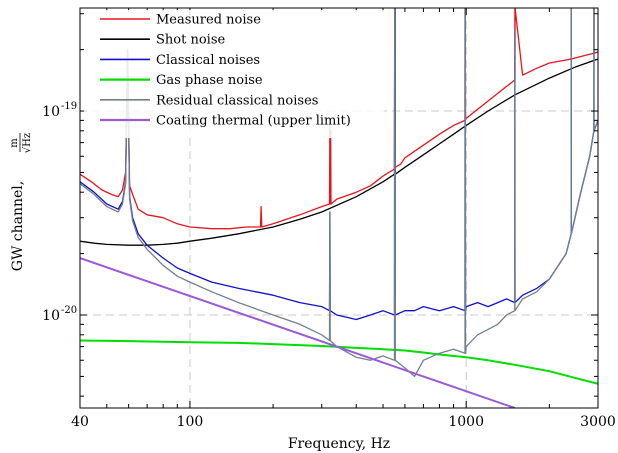 The image size is (618, 453). Describe the element at coordinates (598, 422) in the screenshot. I see `x-tick-label: 3000` at that location.